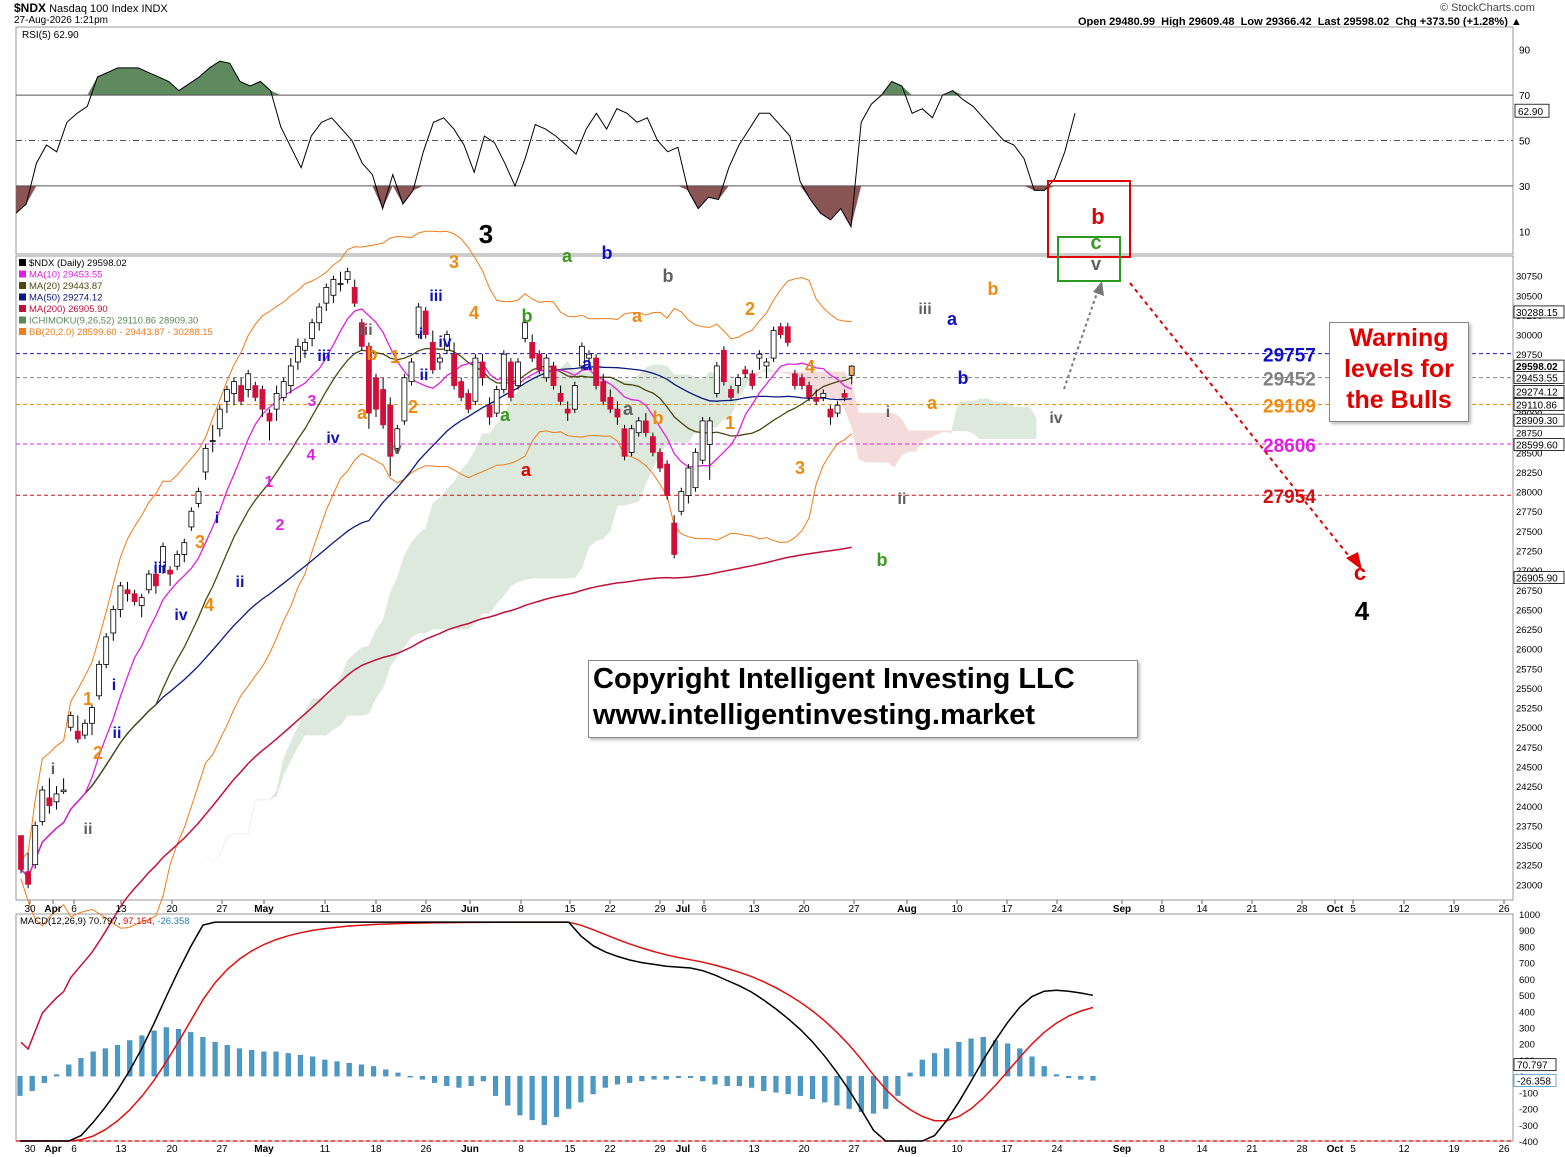  Describe the element at coordinates (426, 1149) in the screenshot. I see `x-axis-label-bottom: 26` at that location.